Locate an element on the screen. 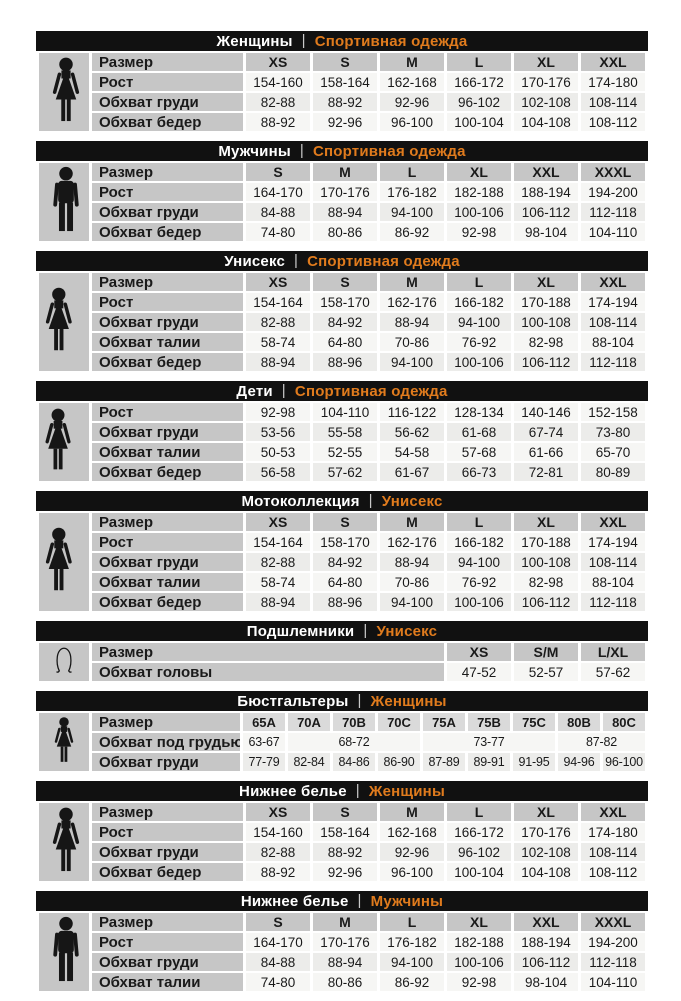 The height and width of the screenshot is (1001, 681). section-title: Нижнее белье is located at coordinates (293, 791).